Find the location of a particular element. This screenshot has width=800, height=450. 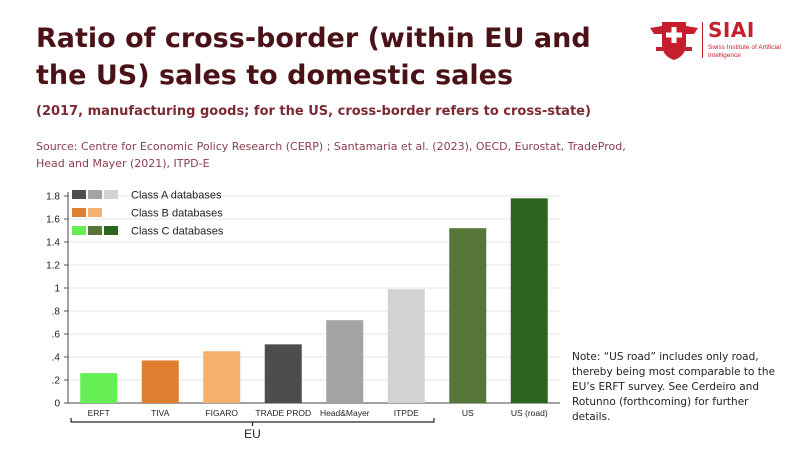

legend-label: Class B databases is located at coordinates (177, 214).